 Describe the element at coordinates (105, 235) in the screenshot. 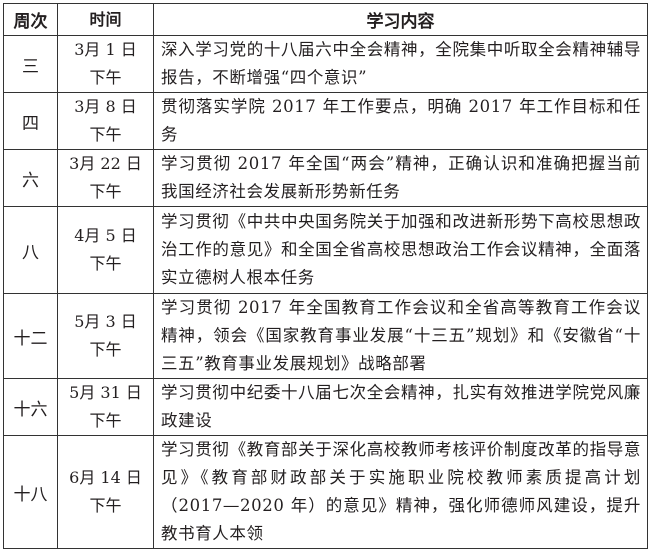

I see `date-text: 4月 5 日` at that location.